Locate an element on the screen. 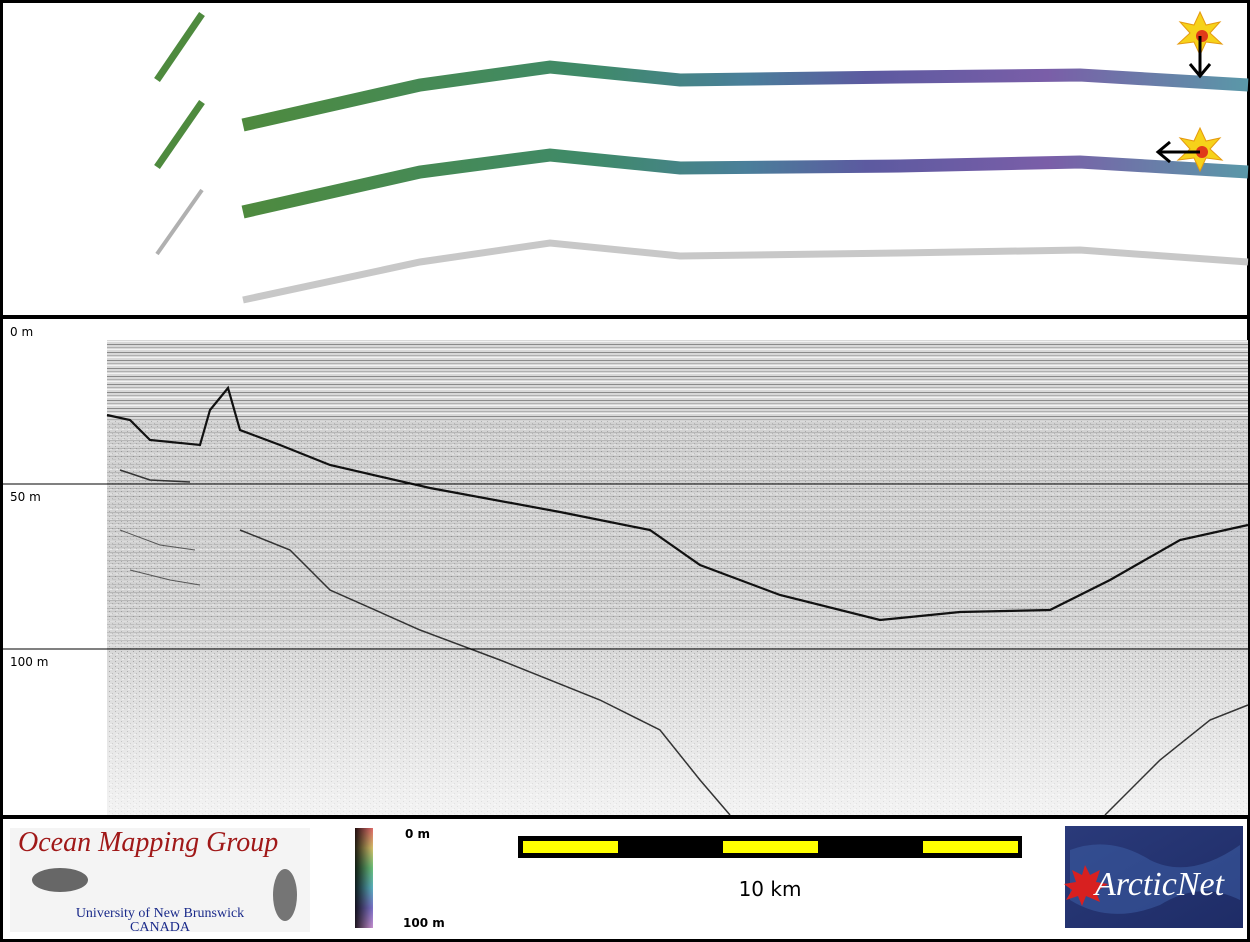 The image size is (1250, 942). colorbar: 0 m 100 m is located at coordinates (400, 878).